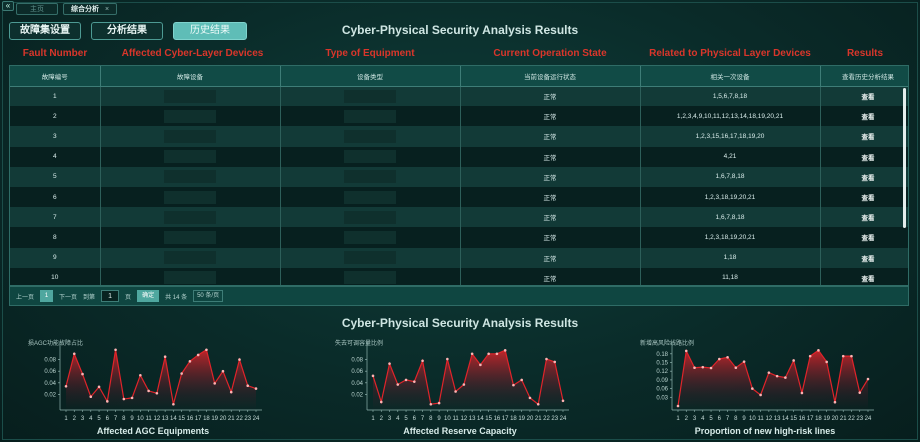  I want to click on history-results-button: 历史结果, so click(210, 31).